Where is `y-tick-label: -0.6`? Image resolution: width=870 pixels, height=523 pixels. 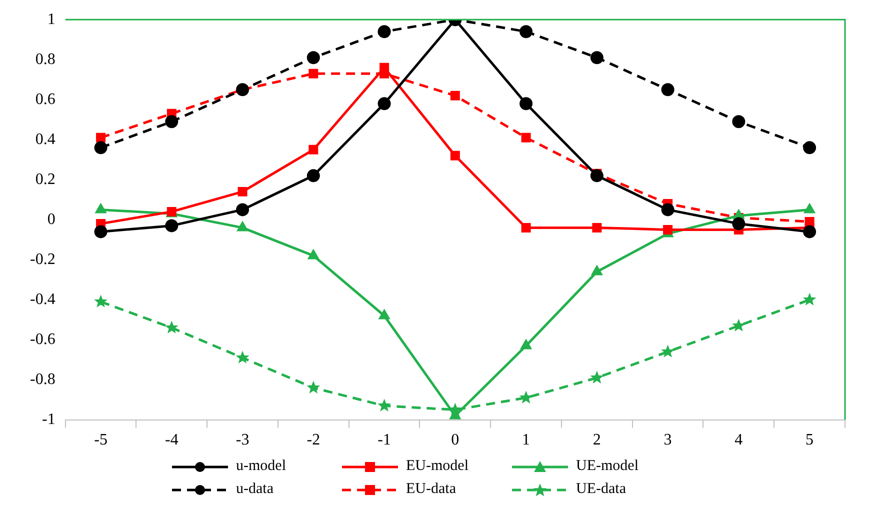 y-tick-label: -0.6 is located at coordinates (43, 339).